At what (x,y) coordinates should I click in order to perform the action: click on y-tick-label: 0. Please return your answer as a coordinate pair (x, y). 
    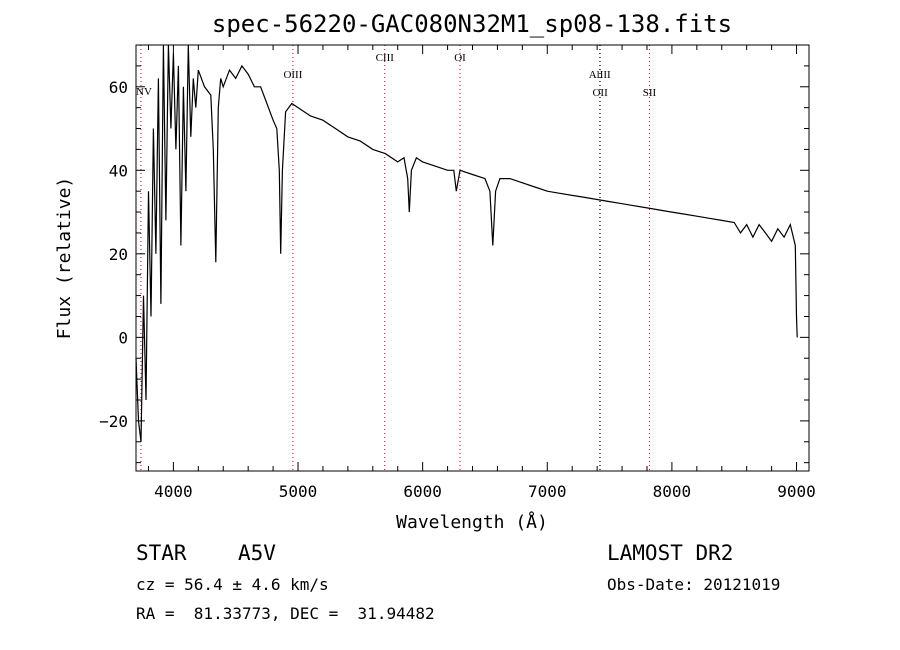
    Looking at the image, I should click on (123, 337).